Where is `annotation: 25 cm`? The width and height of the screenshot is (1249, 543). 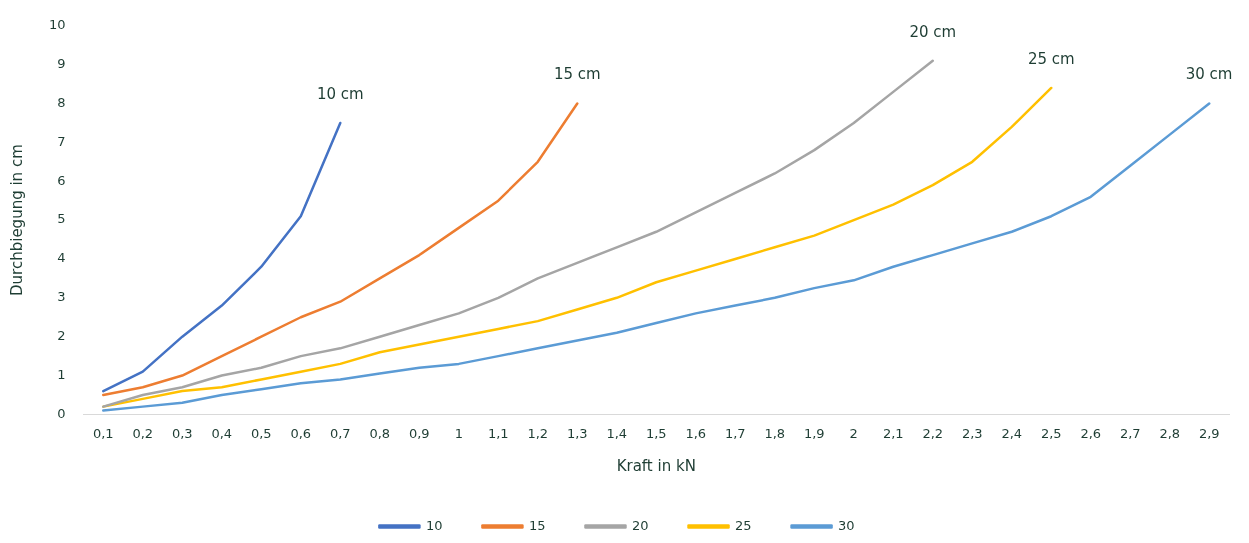
annotation: 25 cm is located at coordinates (1051, 58).